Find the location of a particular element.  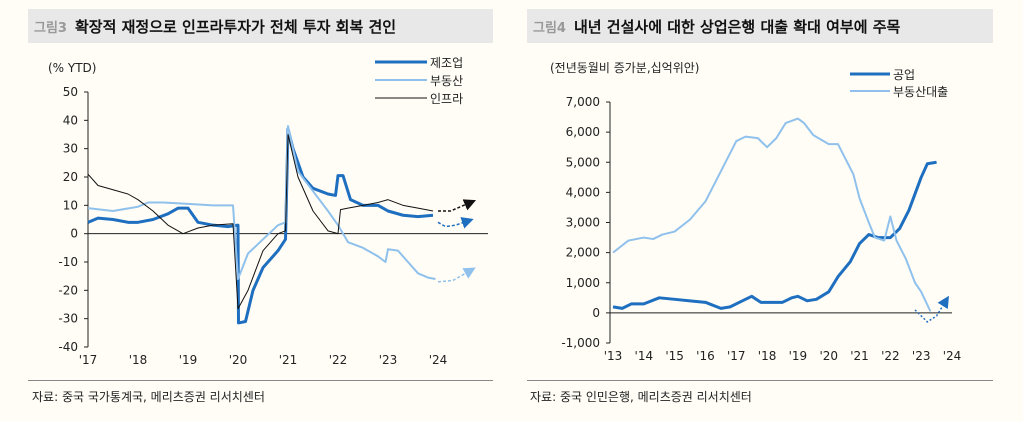

y-tick-label: 10 is located at coordinates (70, 205).